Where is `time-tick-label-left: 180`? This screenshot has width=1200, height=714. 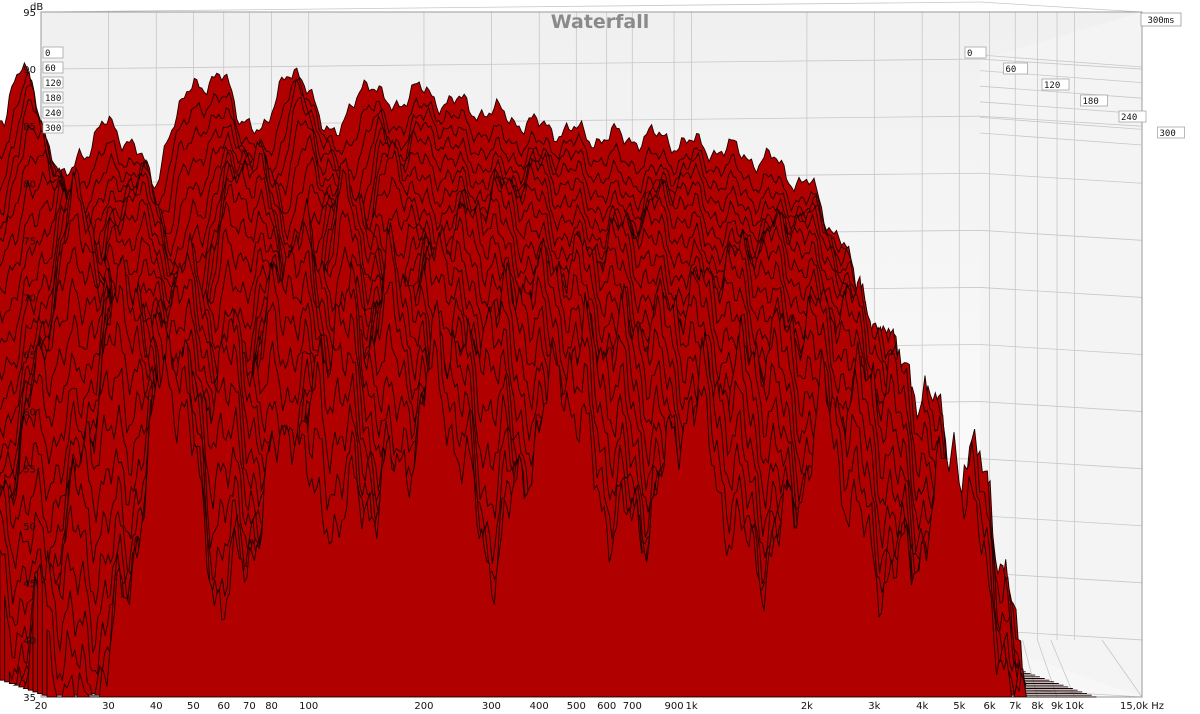 time-tick-label-left: 180 is located at coordinates (53, 99).